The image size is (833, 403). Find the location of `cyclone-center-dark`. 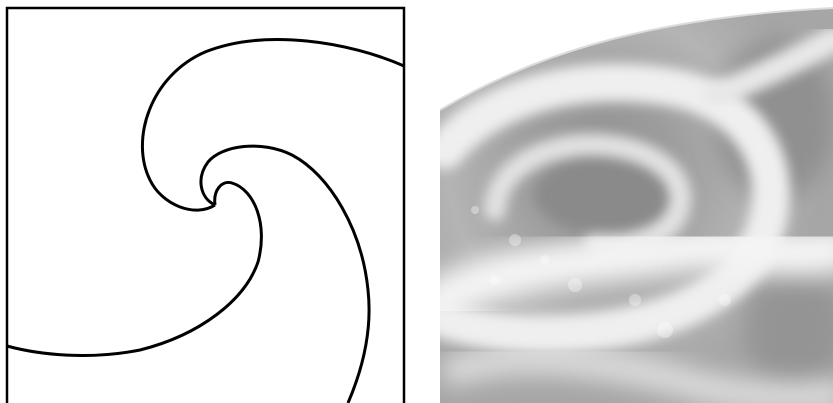

cyclone-center-dark is located at coordinates (605, 195).